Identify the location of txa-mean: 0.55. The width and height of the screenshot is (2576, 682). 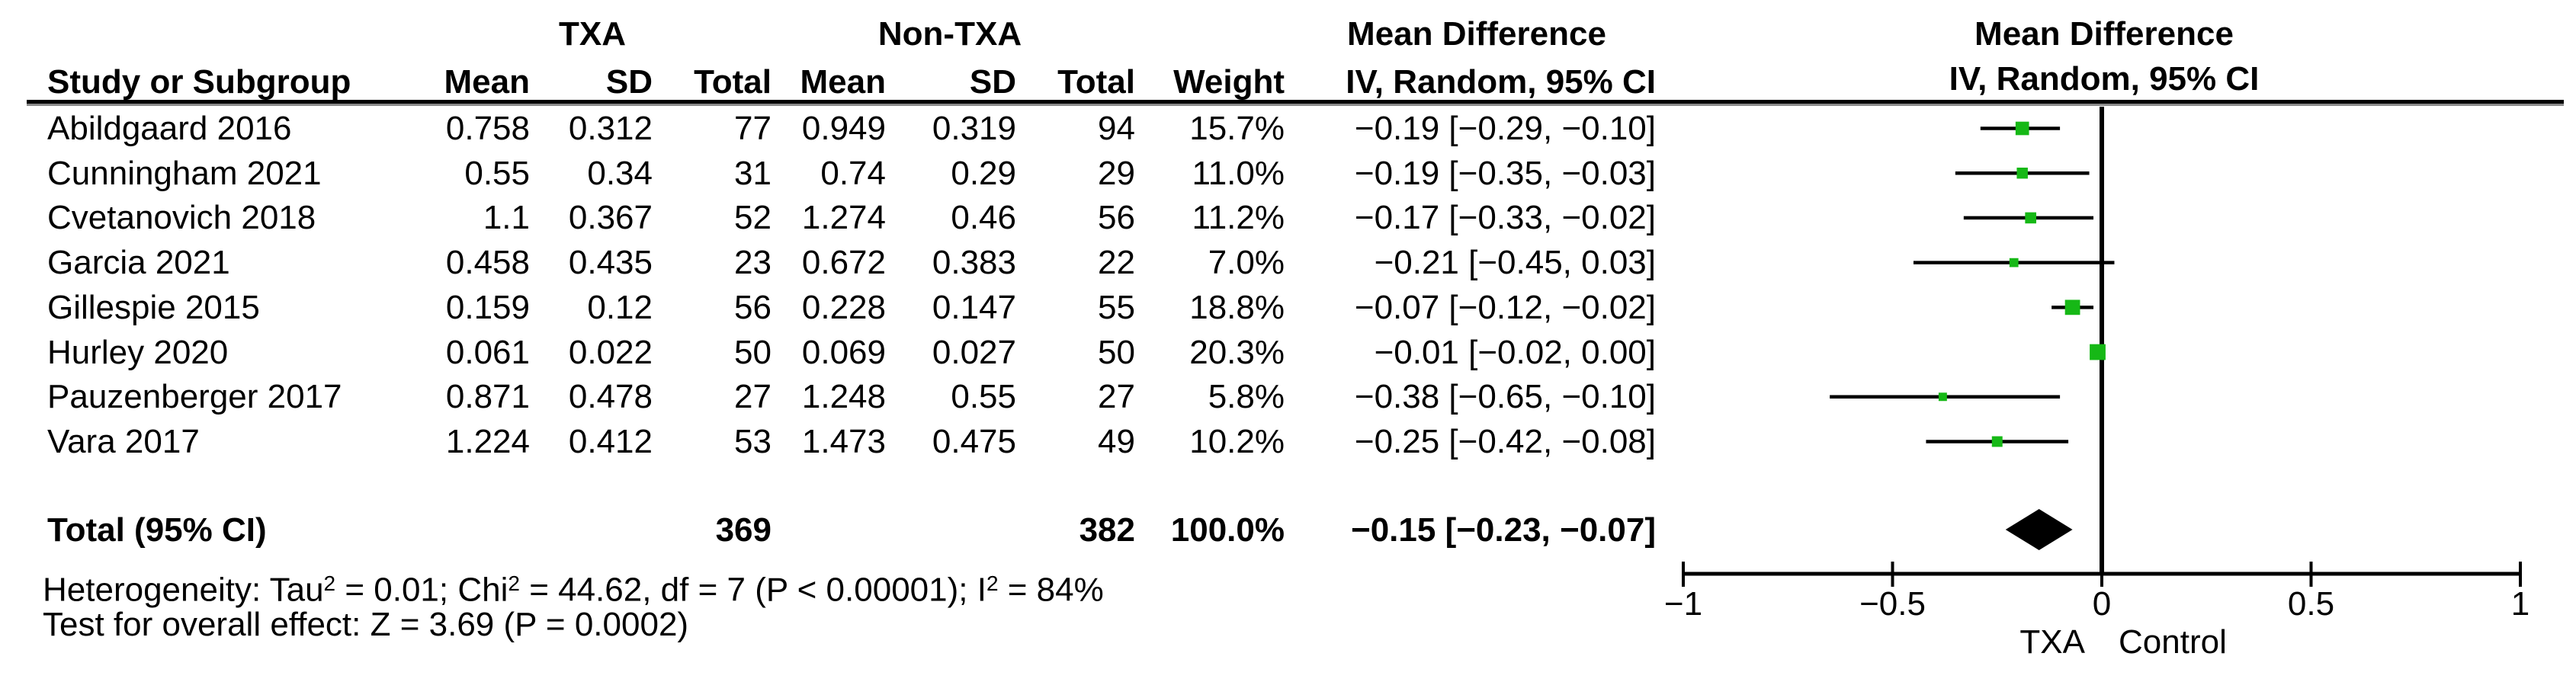
(497, 173).